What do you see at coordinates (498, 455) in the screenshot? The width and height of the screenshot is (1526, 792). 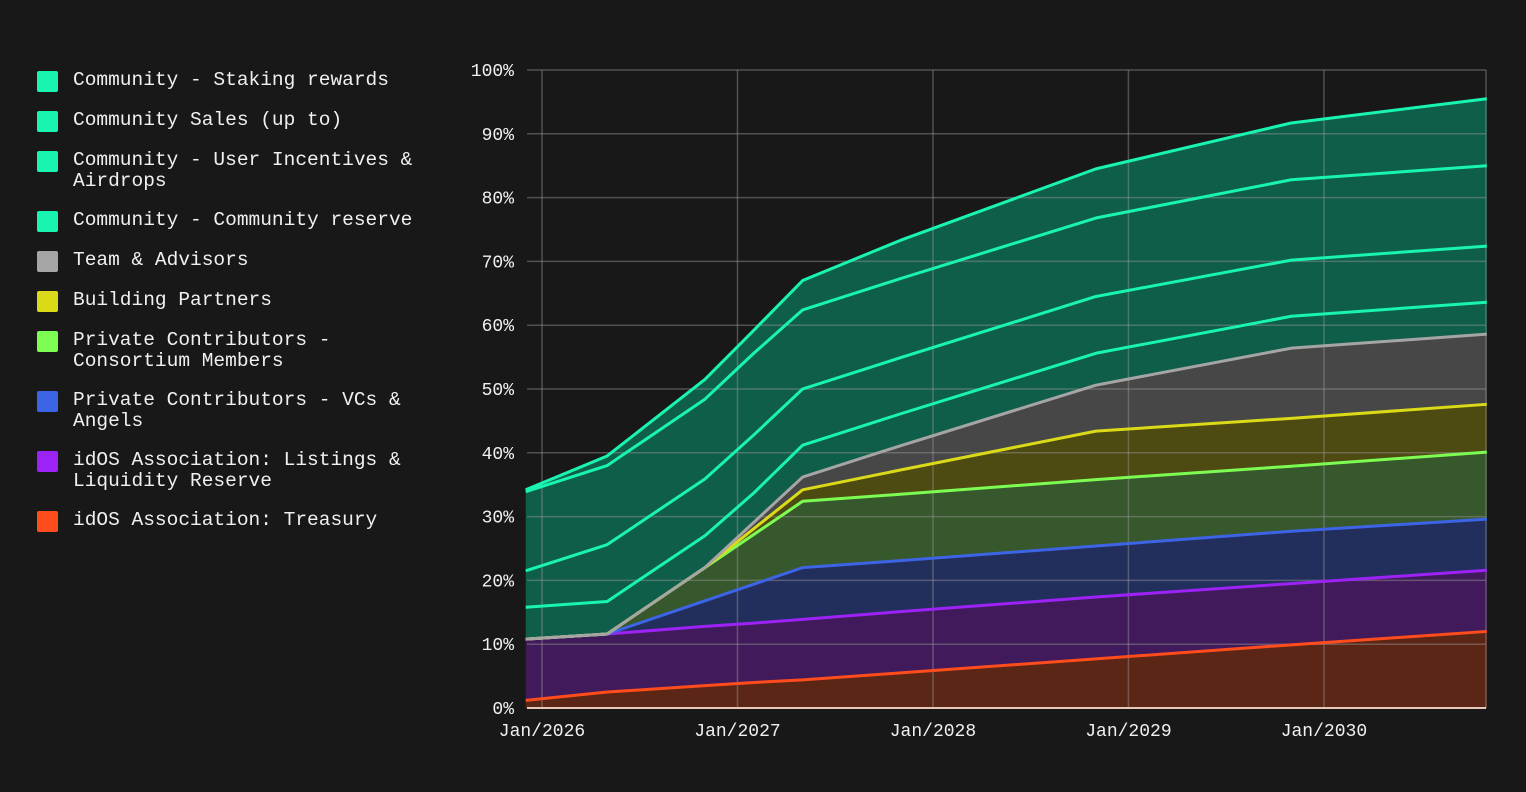 I see `y-tick-label: 40%` at bounding box center [498, 455].